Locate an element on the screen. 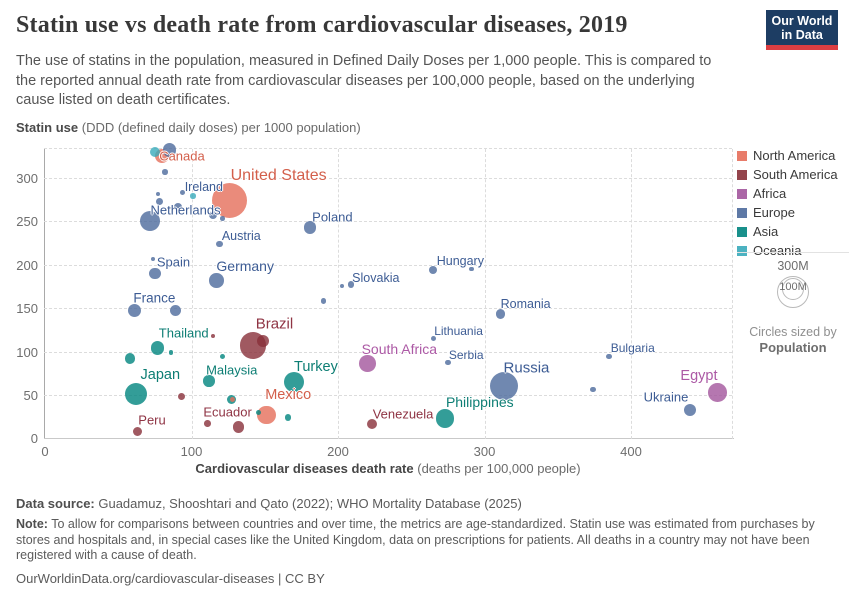  size-legend-caption-bold: Population is located at coordinates (793, 347).